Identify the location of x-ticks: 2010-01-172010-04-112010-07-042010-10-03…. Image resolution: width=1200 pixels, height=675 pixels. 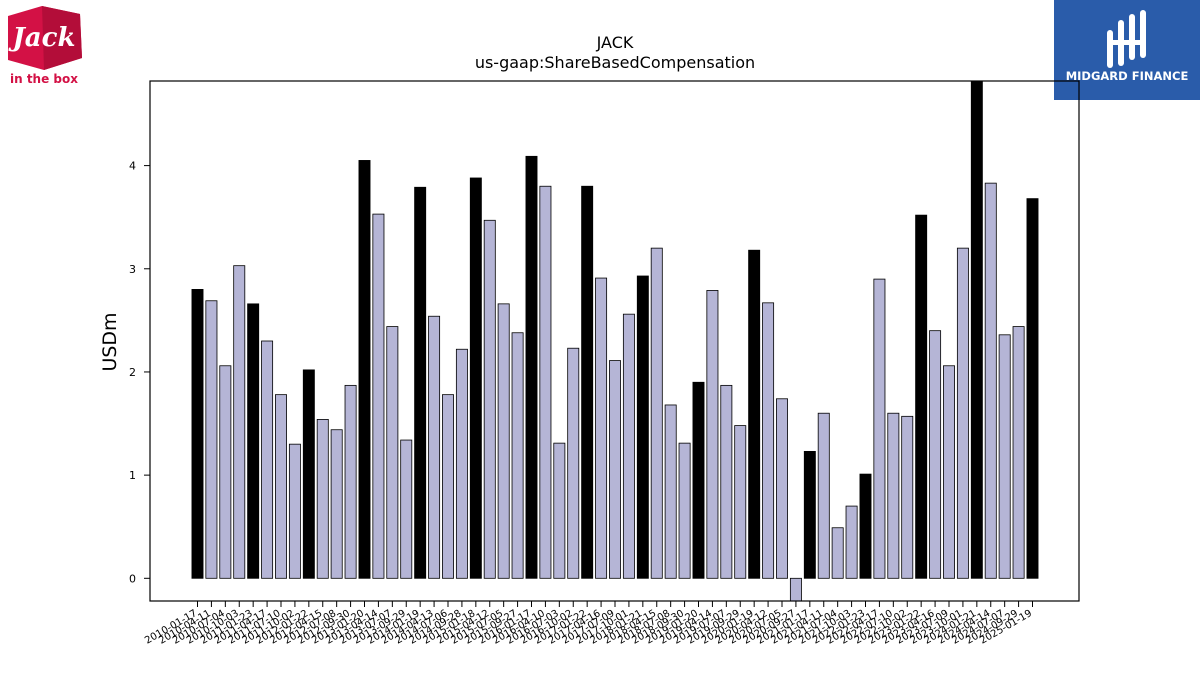
(588, 624).